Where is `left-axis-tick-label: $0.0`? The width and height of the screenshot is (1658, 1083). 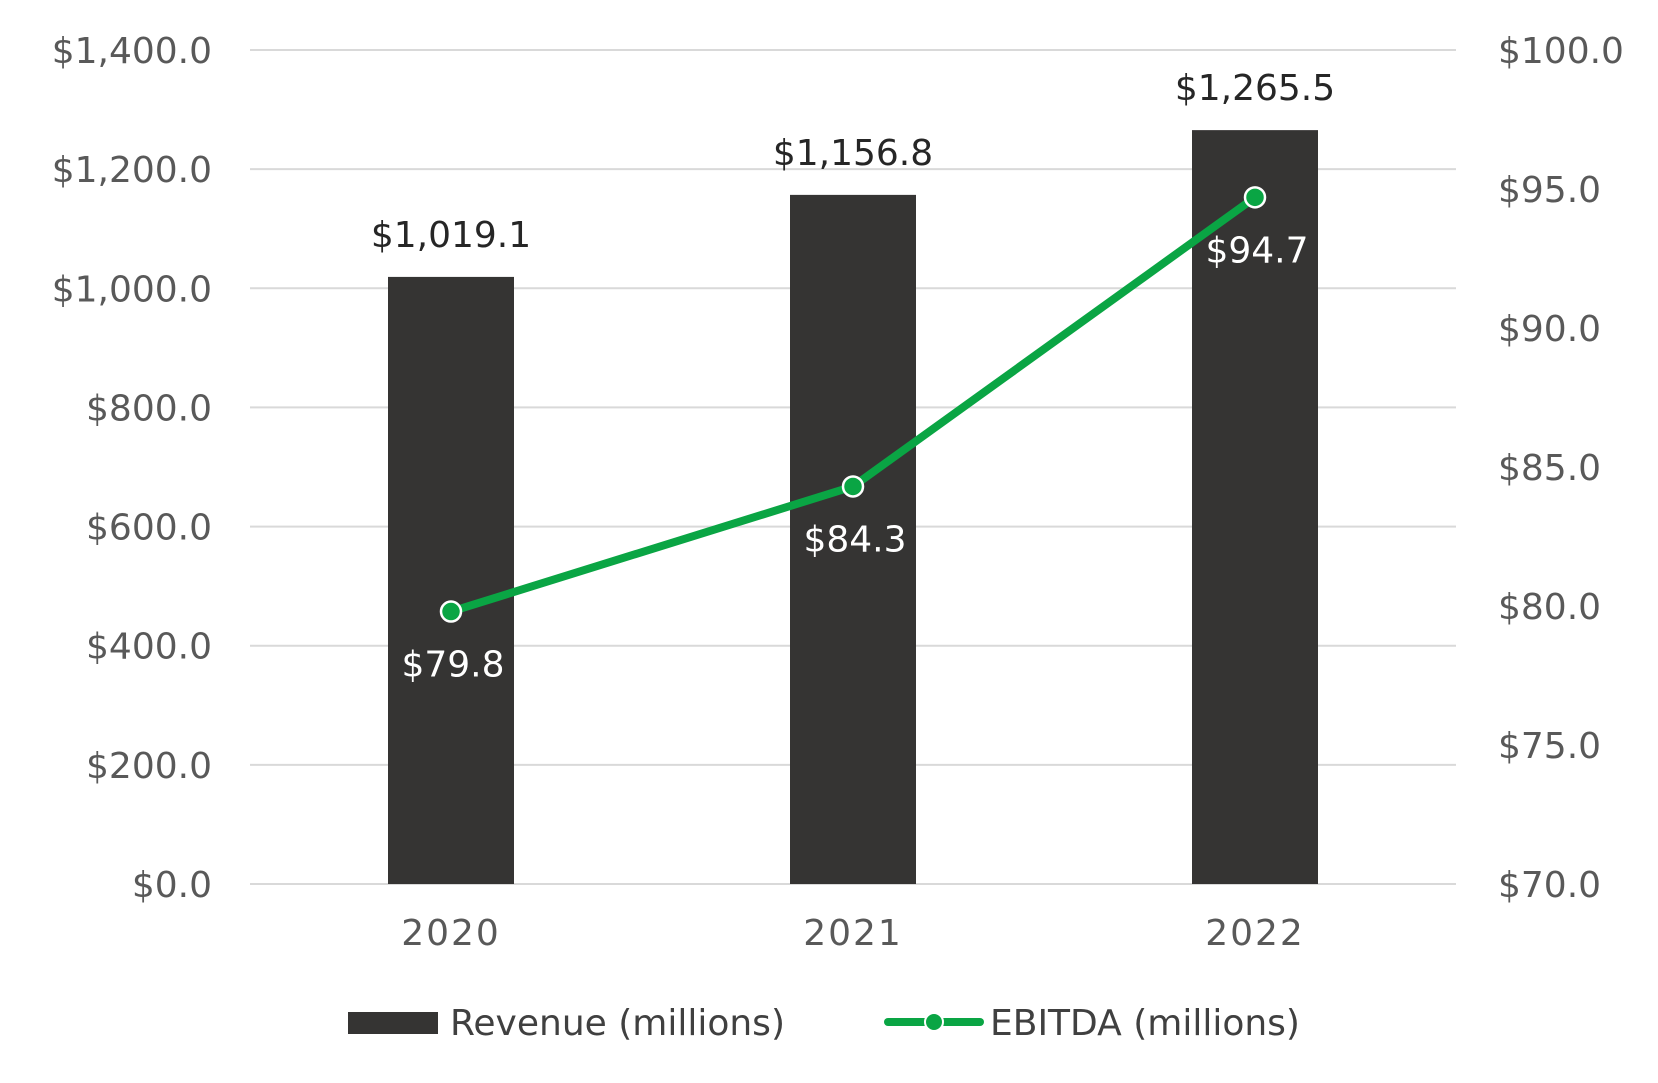 left-axis-tick-label: $0.0 is located at coordinates (172, 885).